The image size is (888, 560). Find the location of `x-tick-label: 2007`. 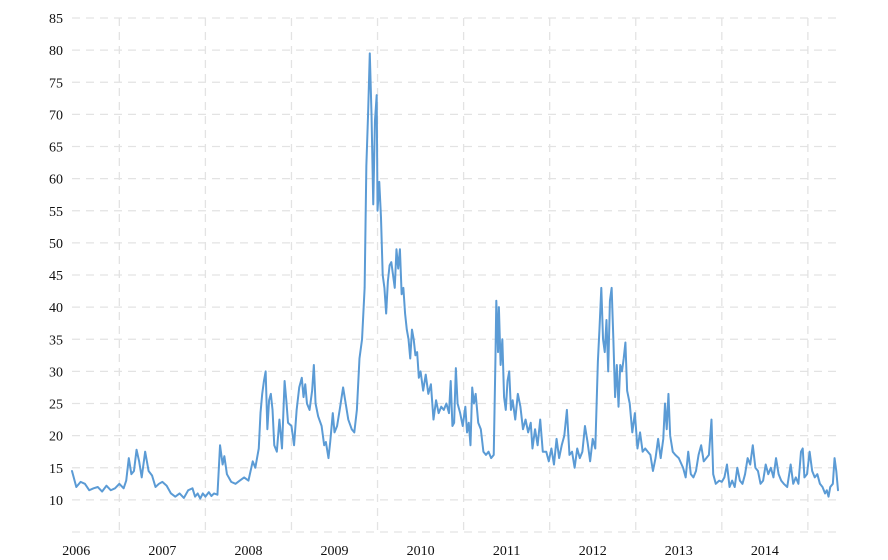

x-tick-label: 2007 is located at coordinates (162, 551).